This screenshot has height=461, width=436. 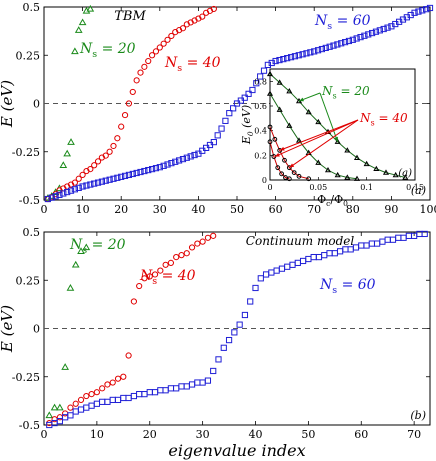 What do you see at coordinates (336, 199) in the screenshot?
I see `inset-x-axis-label-part: /Φ` at bounding box center [336, 199].